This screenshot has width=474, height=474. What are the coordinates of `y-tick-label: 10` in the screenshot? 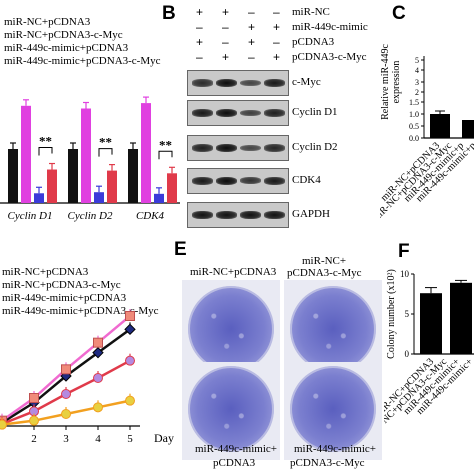 It's located at (405, 274).